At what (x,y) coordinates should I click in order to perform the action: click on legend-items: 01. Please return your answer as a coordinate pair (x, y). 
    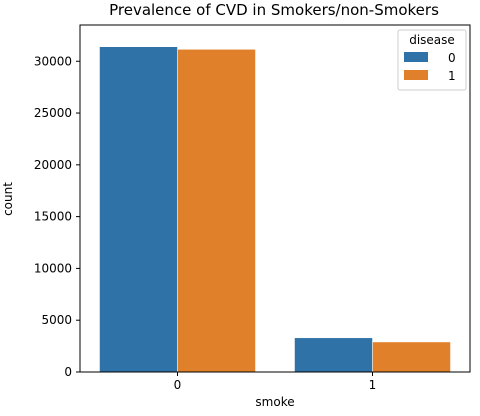
    Looking at the image, I should click on (430, 67).